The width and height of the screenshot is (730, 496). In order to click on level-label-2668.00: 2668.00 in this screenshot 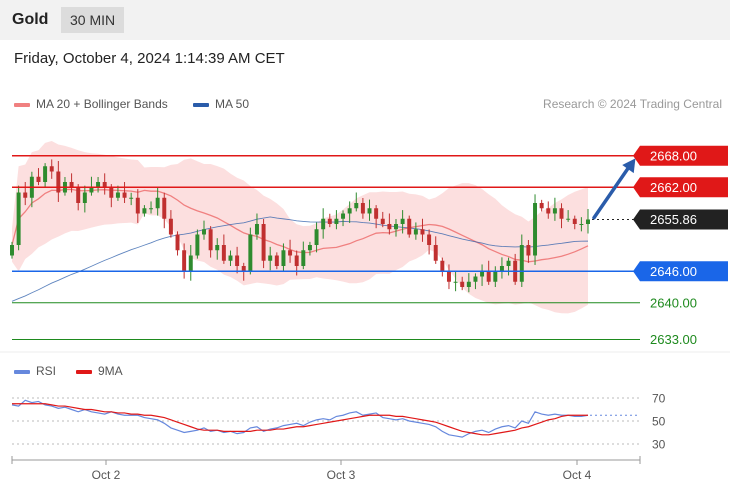, I will do `click(673, 155)`.